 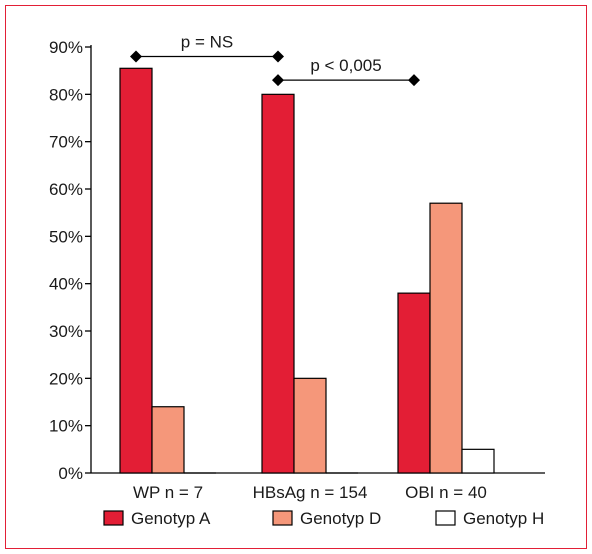 What do you see at coordinates (70, 260) in the screenshot?
I see `y-axis: 0% 10% 20% 30% 40% 50% 60% 70% 80% 90%` at bounding box center [70, 260].